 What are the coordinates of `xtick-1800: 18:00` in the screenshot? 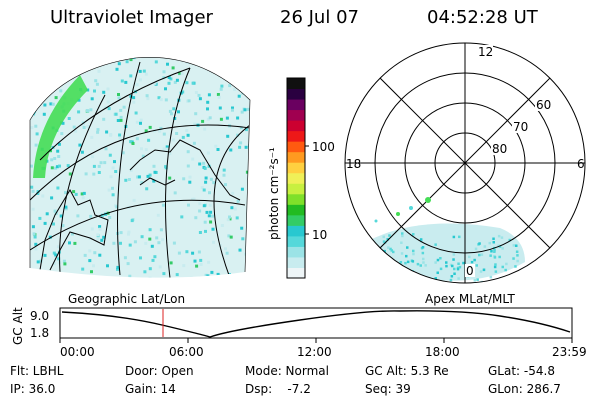 It's located at (442, 352).